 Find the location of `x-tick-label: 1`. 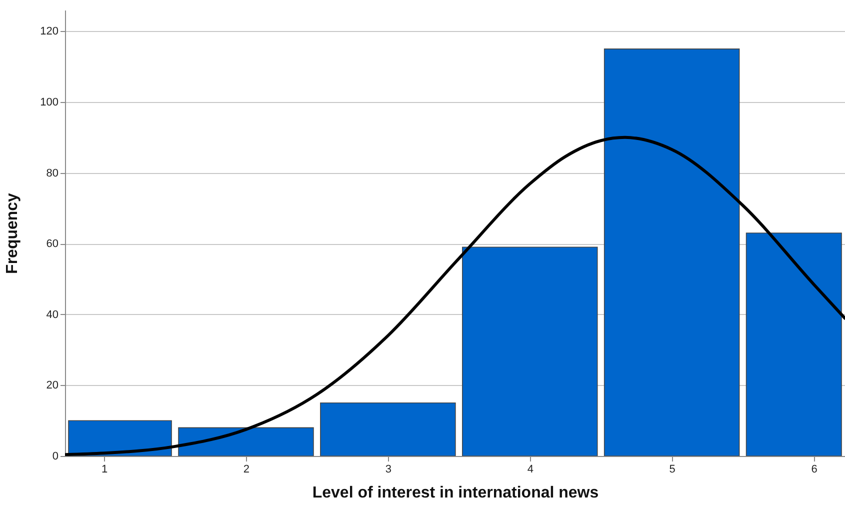

x-tick-label: 1 is located at coordinates (104, 470).